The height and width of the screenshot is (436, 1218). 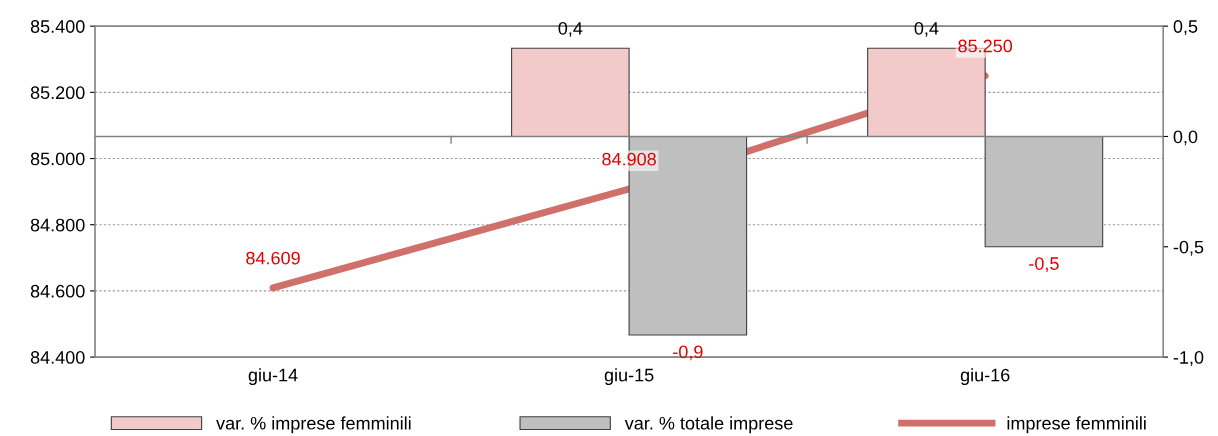 I want to click on data-label: 84.908, so click(x=629, y=159).